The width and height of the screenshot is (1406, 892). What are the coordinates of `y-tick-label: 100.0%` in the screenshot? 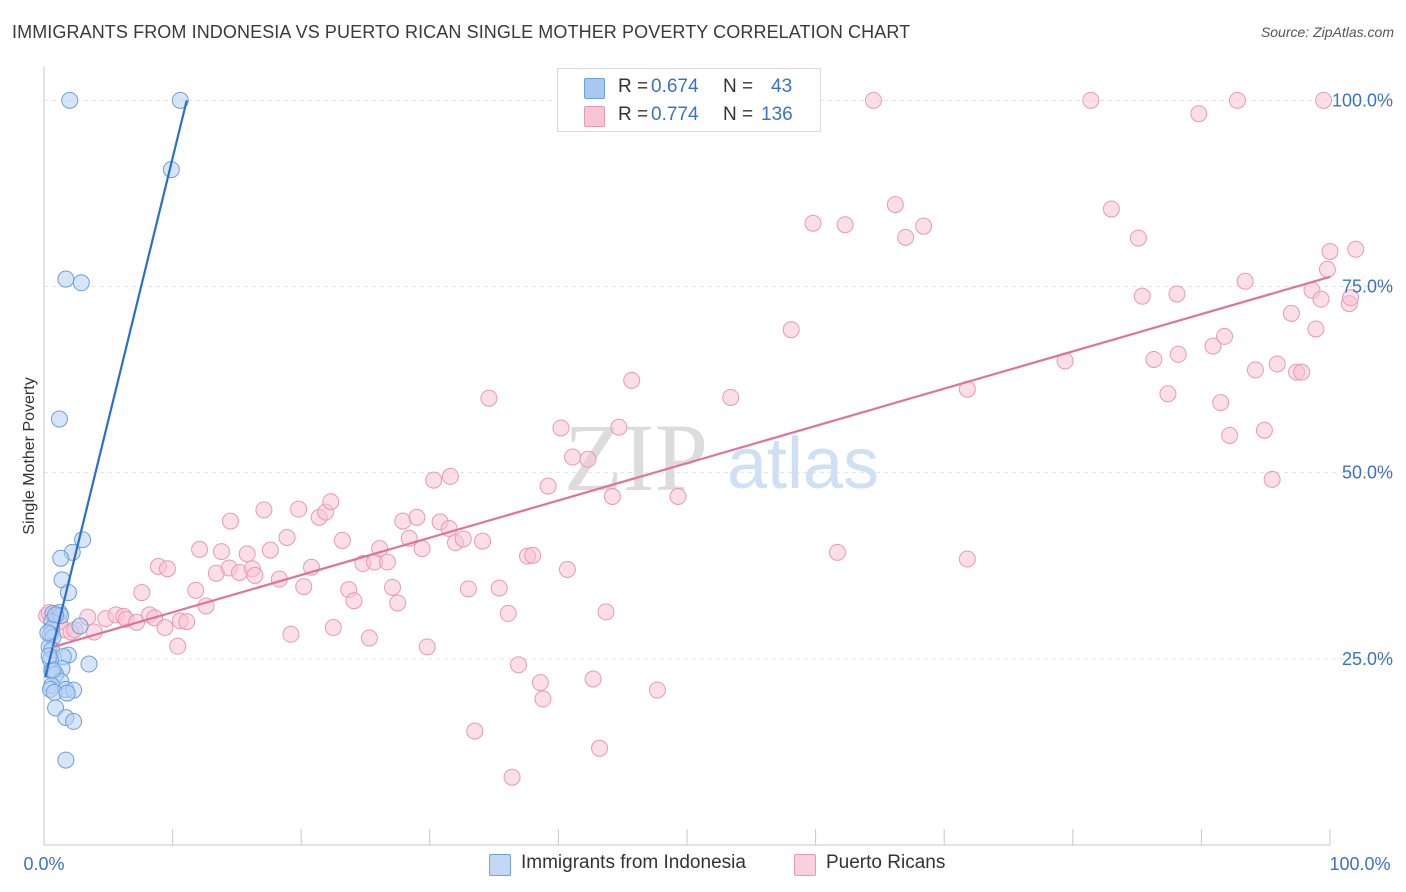 It's located at (1362, 100).